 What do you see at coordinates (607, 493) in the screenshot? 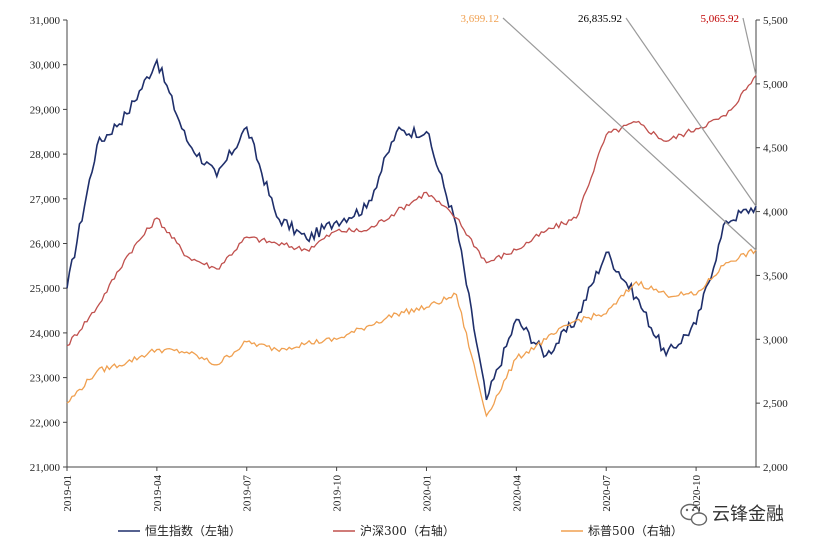
I see `x-tick-label: 2020-07` at bounding box center [607, 493].